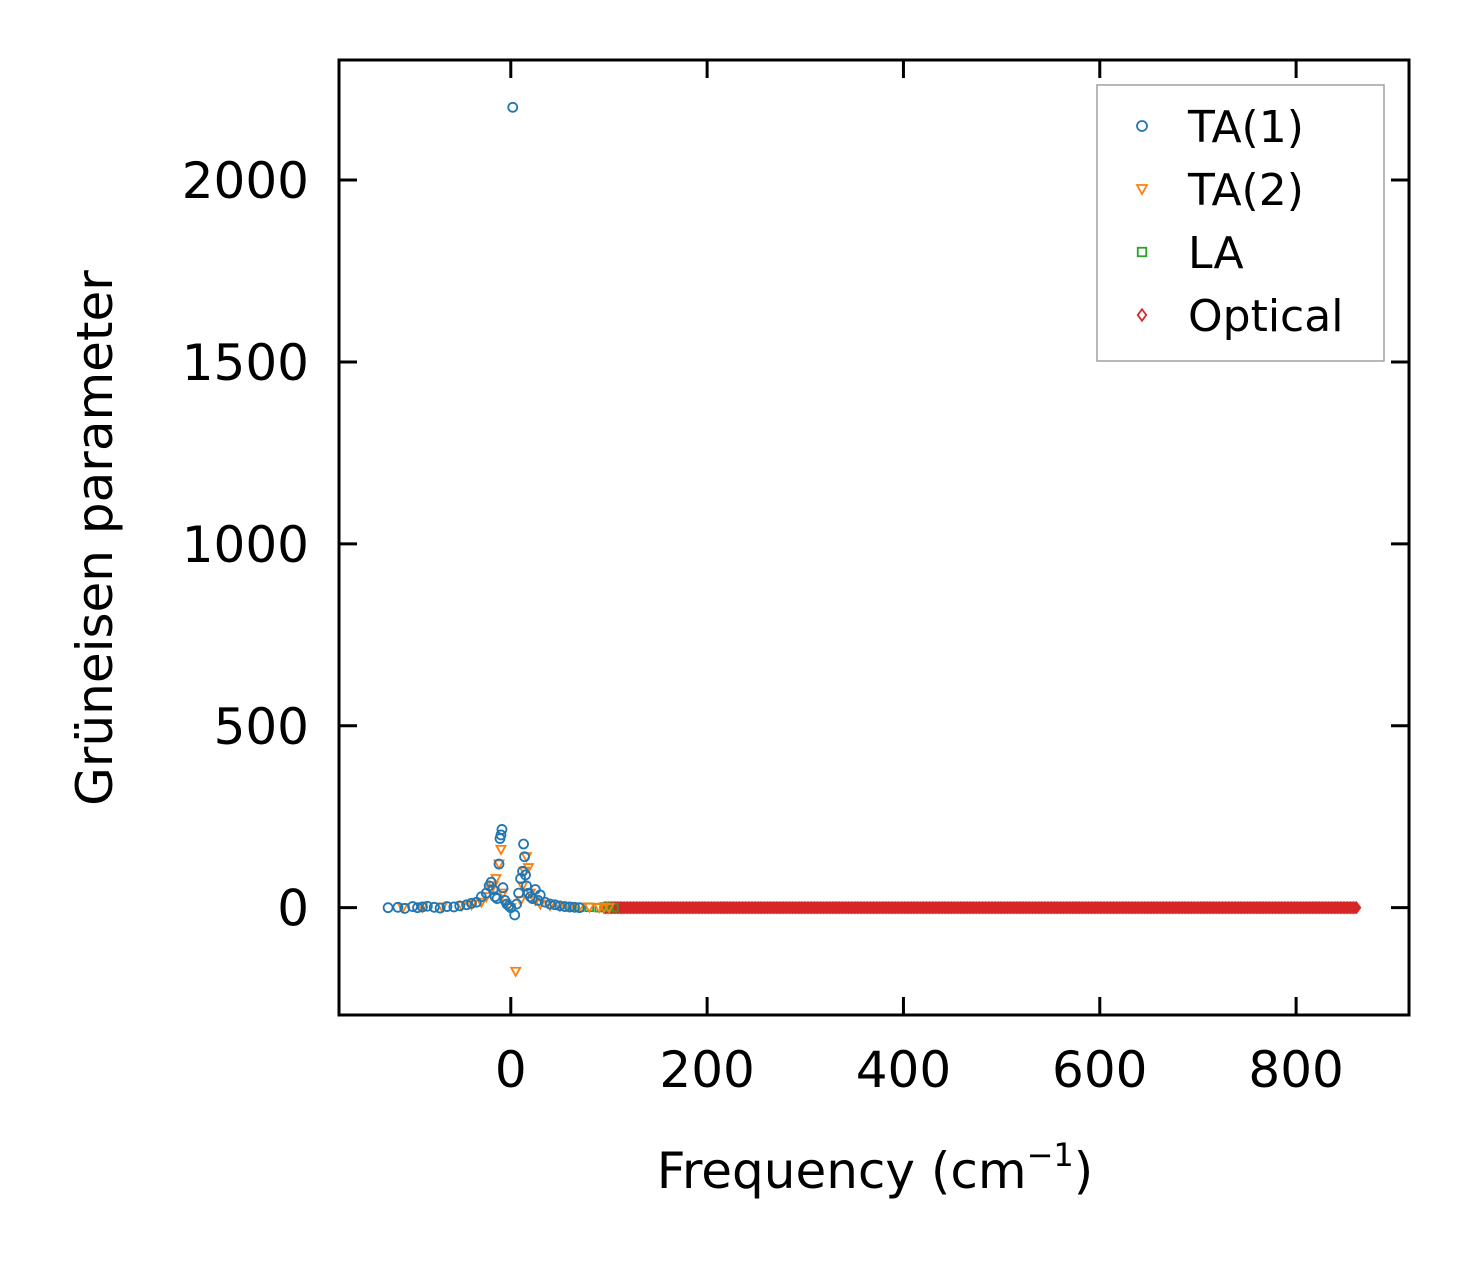 The width and height of the screenshot is (1468, 1264). I want to click on x-axis-title: Frequency (cm−1), so click(875, 1168).